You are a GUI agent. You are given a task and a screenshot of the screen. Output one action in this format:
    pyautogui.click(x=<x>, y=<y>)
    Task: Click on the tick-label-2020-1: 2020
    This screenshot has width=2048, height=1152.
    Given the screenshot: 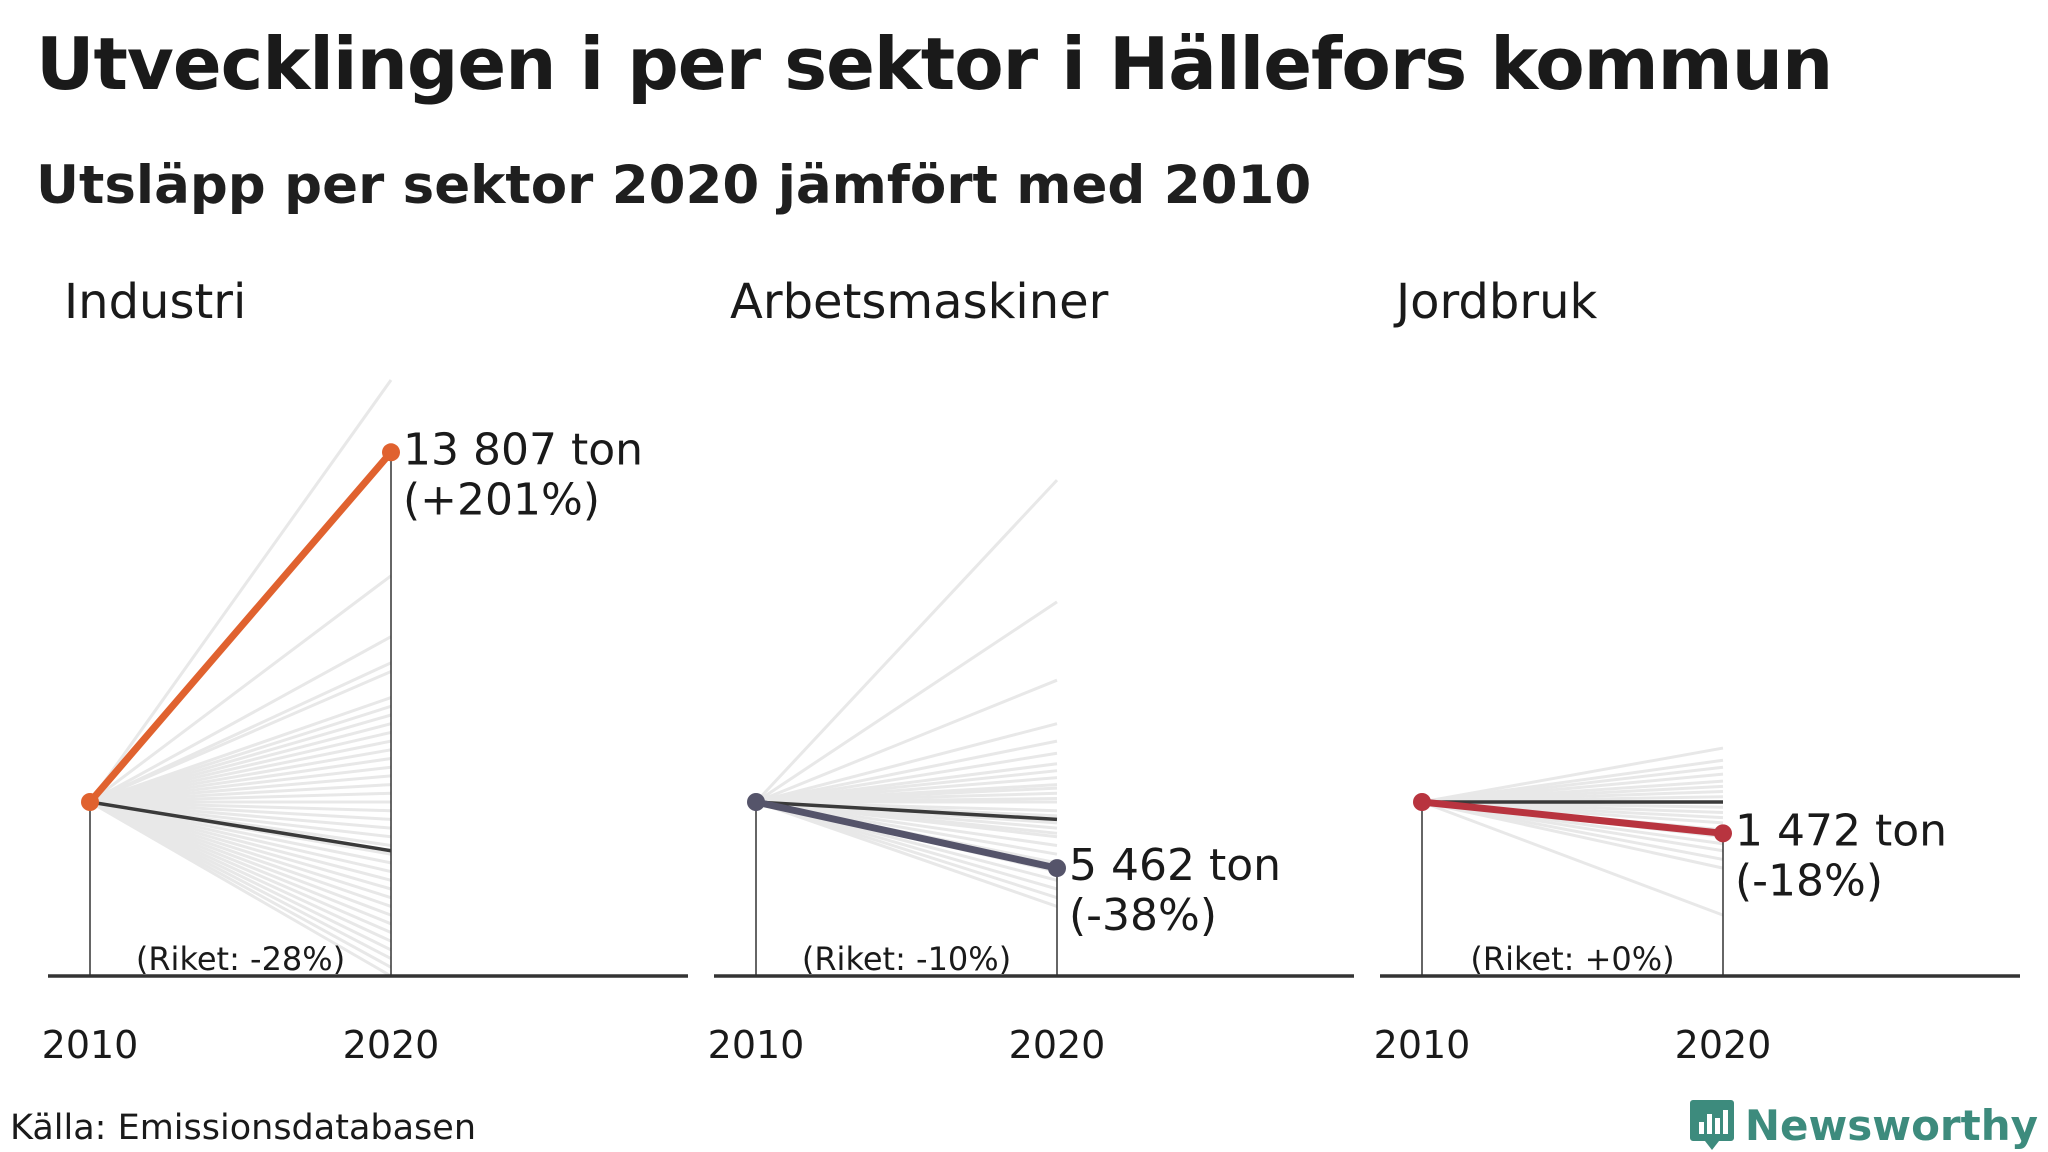 What is the action you would take?
    pyautogui.click(x=1057, y=1045)
    